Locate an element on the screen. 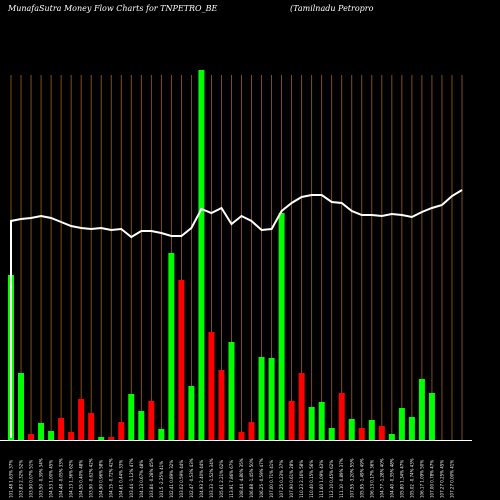  x-tick-label: 107.25 0.23% 37% is located at coordinates (281, 479).